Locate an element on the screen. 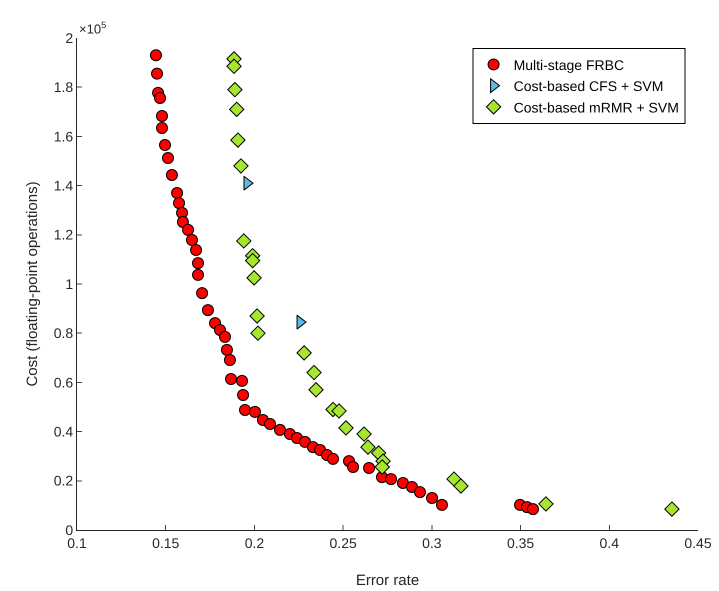 The height and width of the screenshot is (591, 719). legend-label: Cost-based mRMR + SVM is located at coordinates (596, 107).